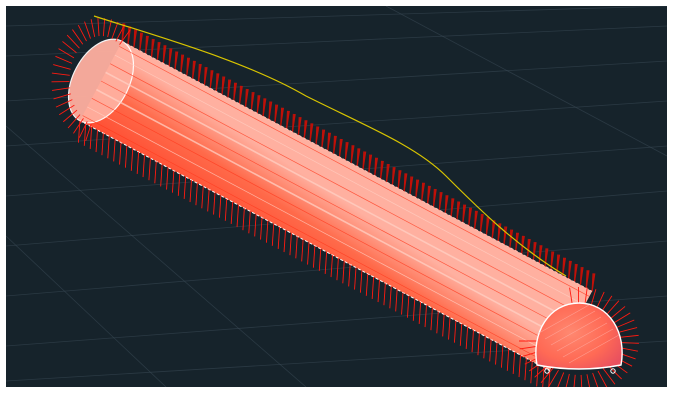 This screenshot has height=393, width=673. I want to click on tunnel-end-section, so click(579, 336).